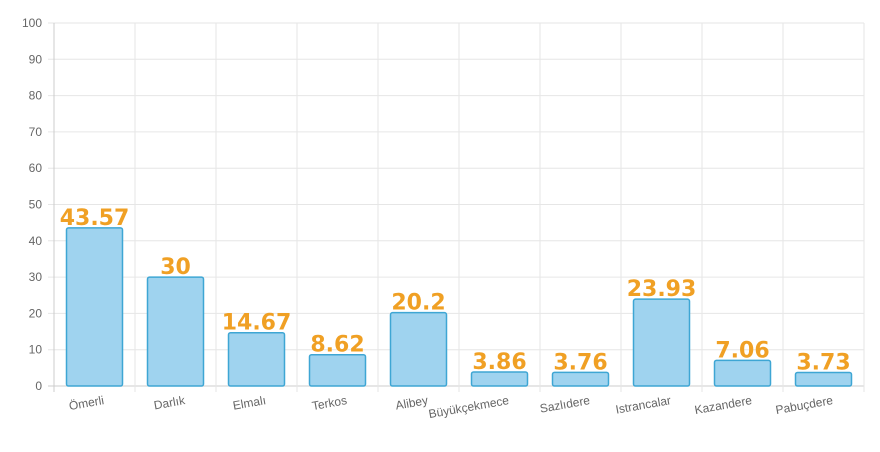  I want to click on data-label-7: 23.93, so click(662, 289).